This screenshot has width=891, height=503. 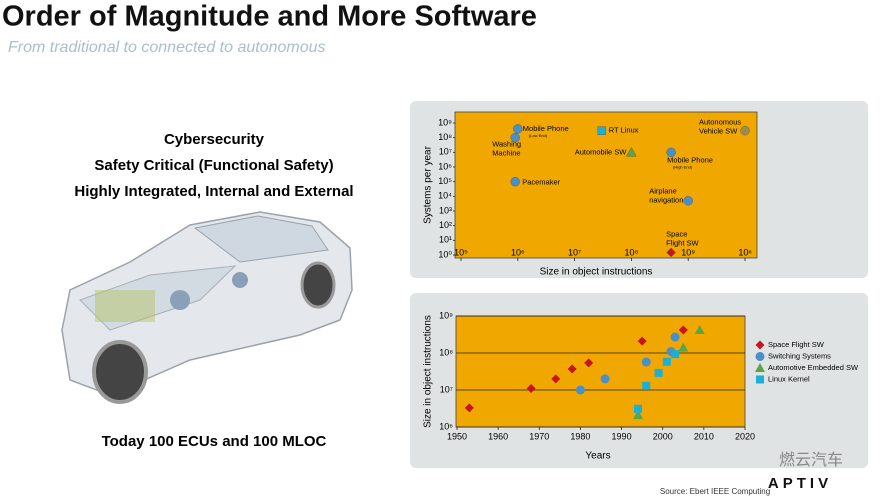 What do you see at coordinates (428, 184) in the screenshot?
I see `y-axis-label: Systems per year` at bounding box center [428, 184].